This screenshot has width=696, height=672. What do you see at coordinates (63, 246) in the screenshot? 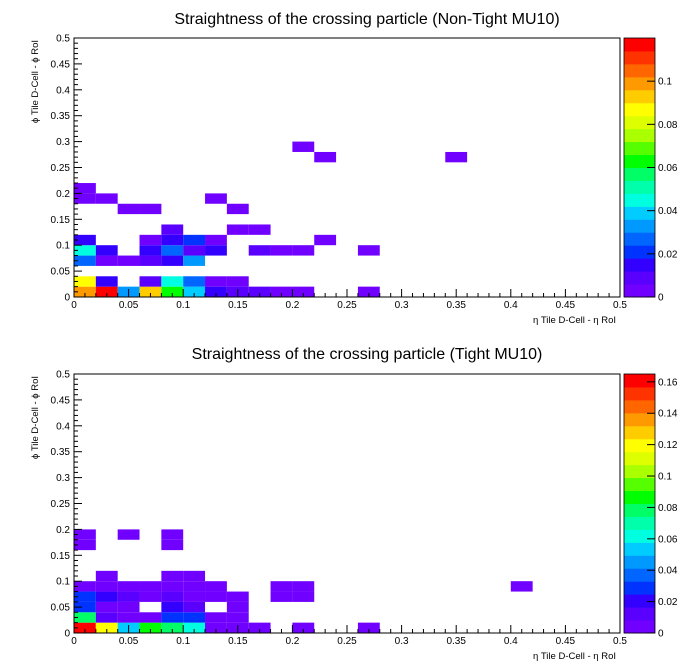
I see `y-tick-label: 0.1` at bounding box center [63, 246].